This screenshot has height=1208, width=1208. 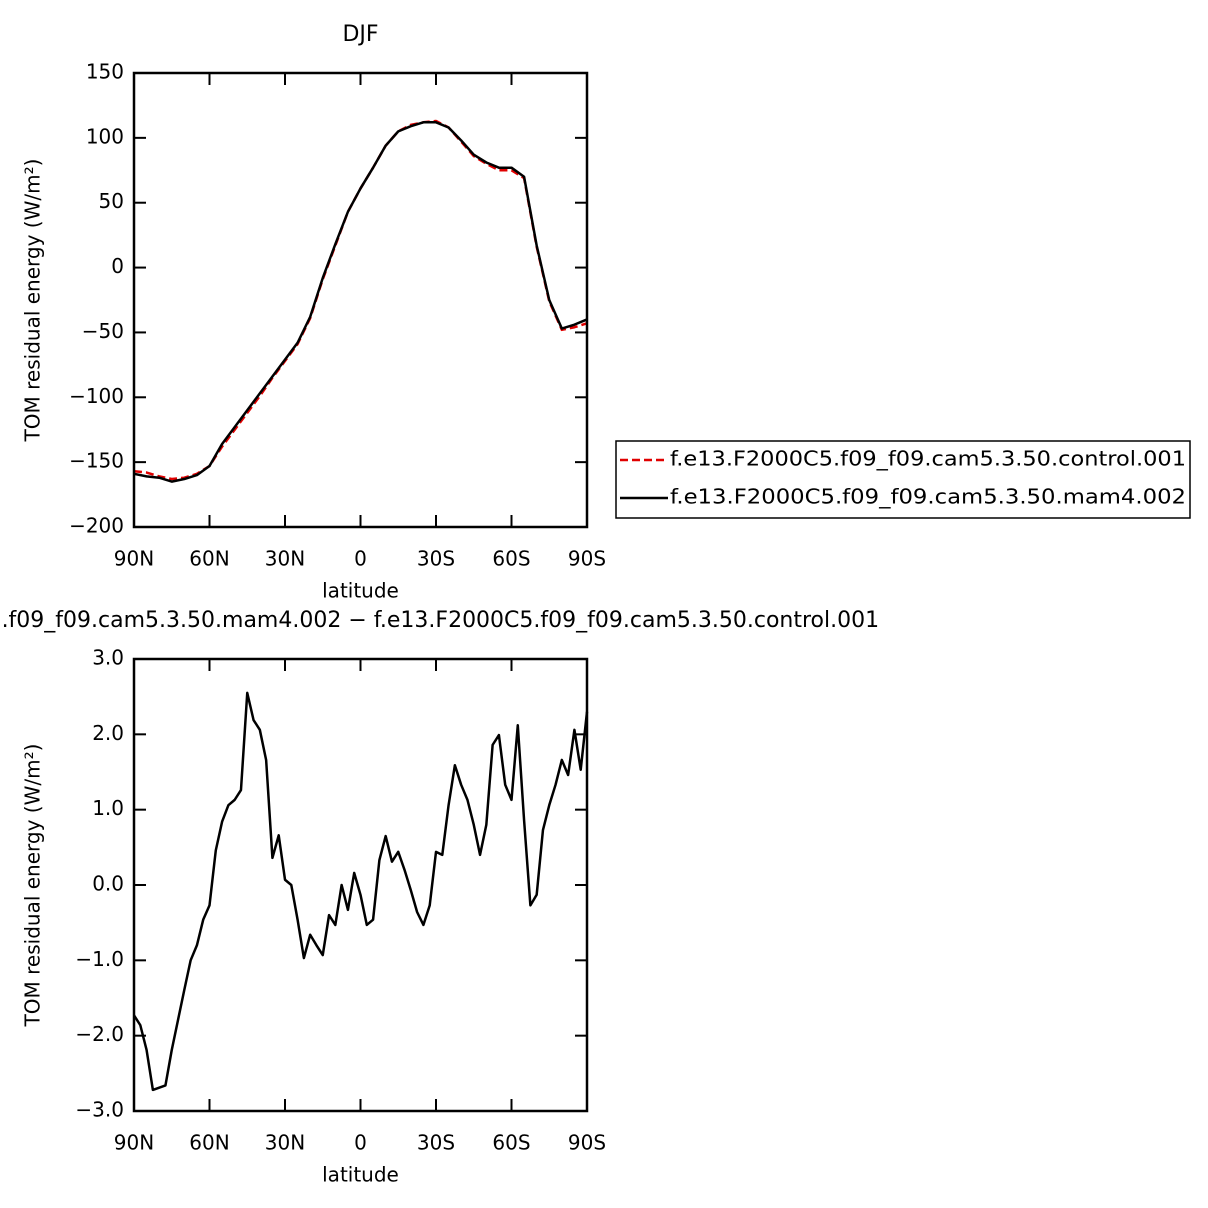 I want to click on y-tick-label: 0, so click(x=117, y=266).